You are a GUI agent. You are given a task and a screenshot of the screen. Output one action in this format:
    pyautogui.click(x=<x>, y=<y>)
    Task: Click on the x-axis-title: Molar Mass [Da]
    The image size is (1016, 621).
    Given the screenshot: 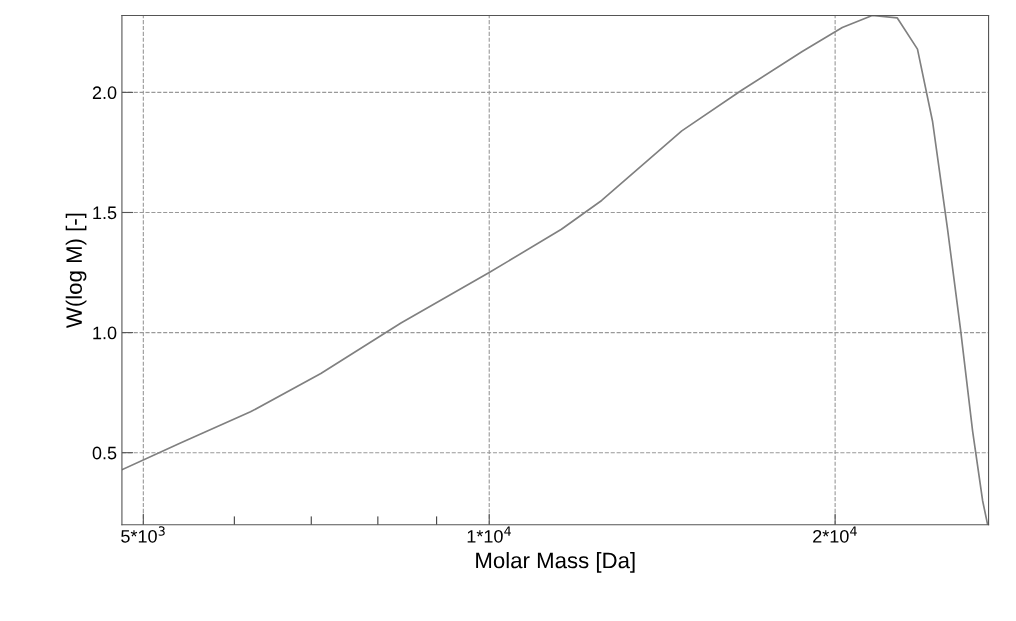 What is the action you would take?
    pyautogui.click(x=555, y=562)
    